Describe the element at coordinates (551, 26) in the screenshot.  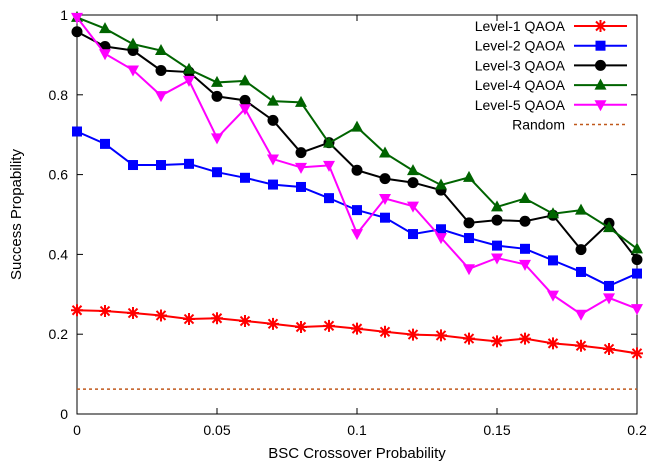
I see `legend-item: Level-1 QAOA` at that location.